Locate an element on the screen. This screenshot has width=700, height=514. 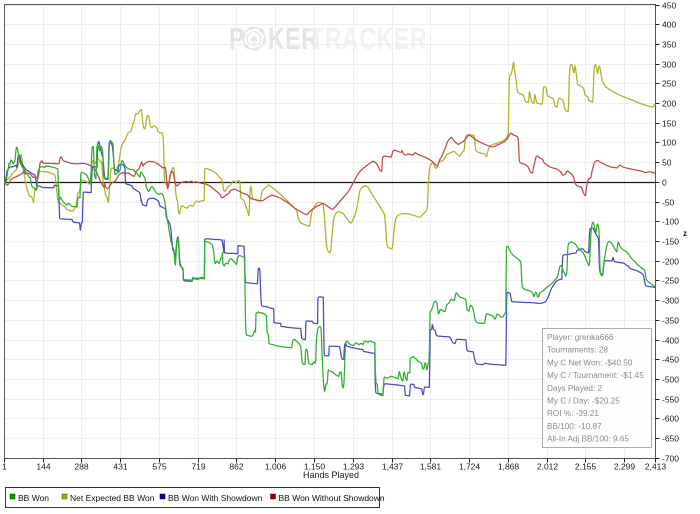
svg-text: BB/100: -10.87 is located at coordinates (574, 426).